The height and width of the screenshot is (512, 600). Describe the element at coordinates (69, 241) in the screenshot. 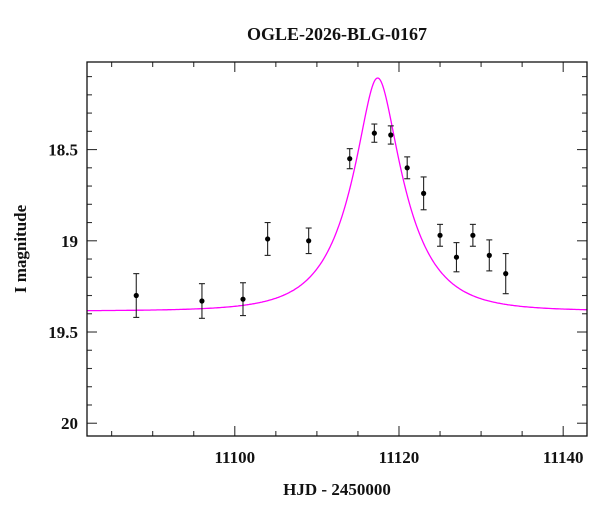

I see `y-tick-label: 19` at that location.